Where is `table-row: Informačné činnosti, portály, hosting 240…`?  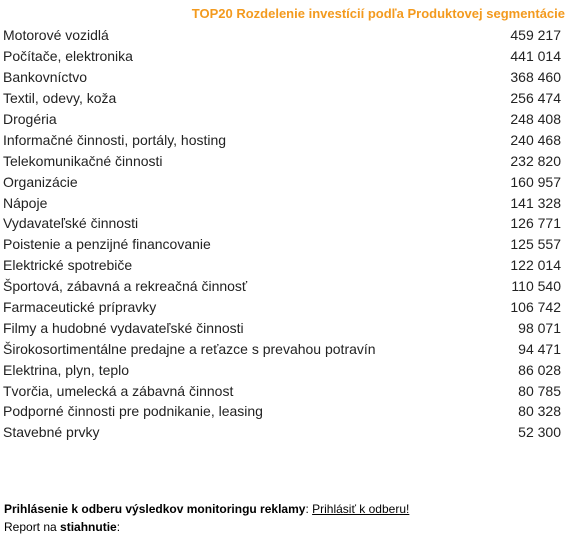
table-row: Informačné činnosti, portály, hosting 240… is located at coordinates (282, 139).